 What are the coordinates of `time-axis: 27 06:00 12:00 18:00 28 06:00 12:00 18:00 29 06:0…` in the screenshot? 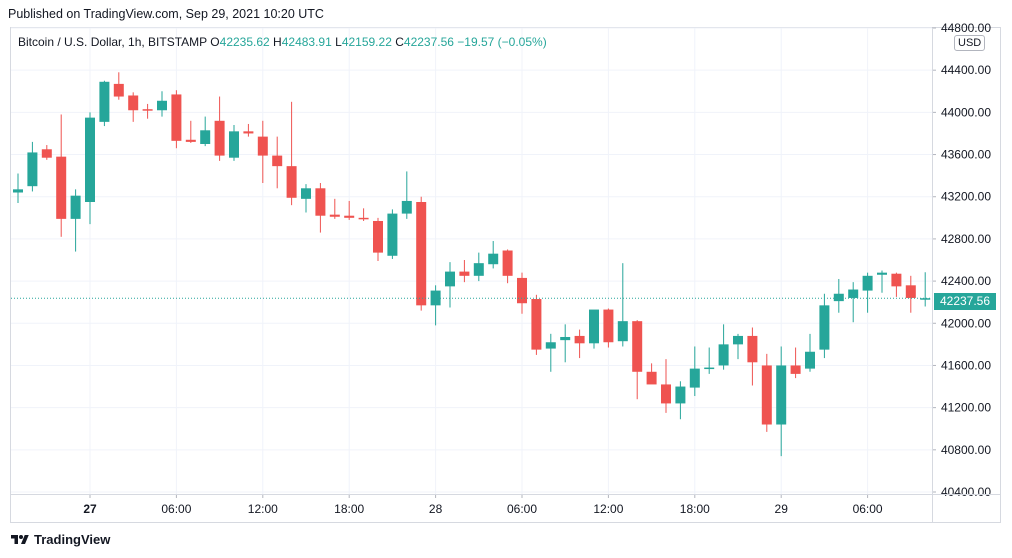 It's located at (505, 505).